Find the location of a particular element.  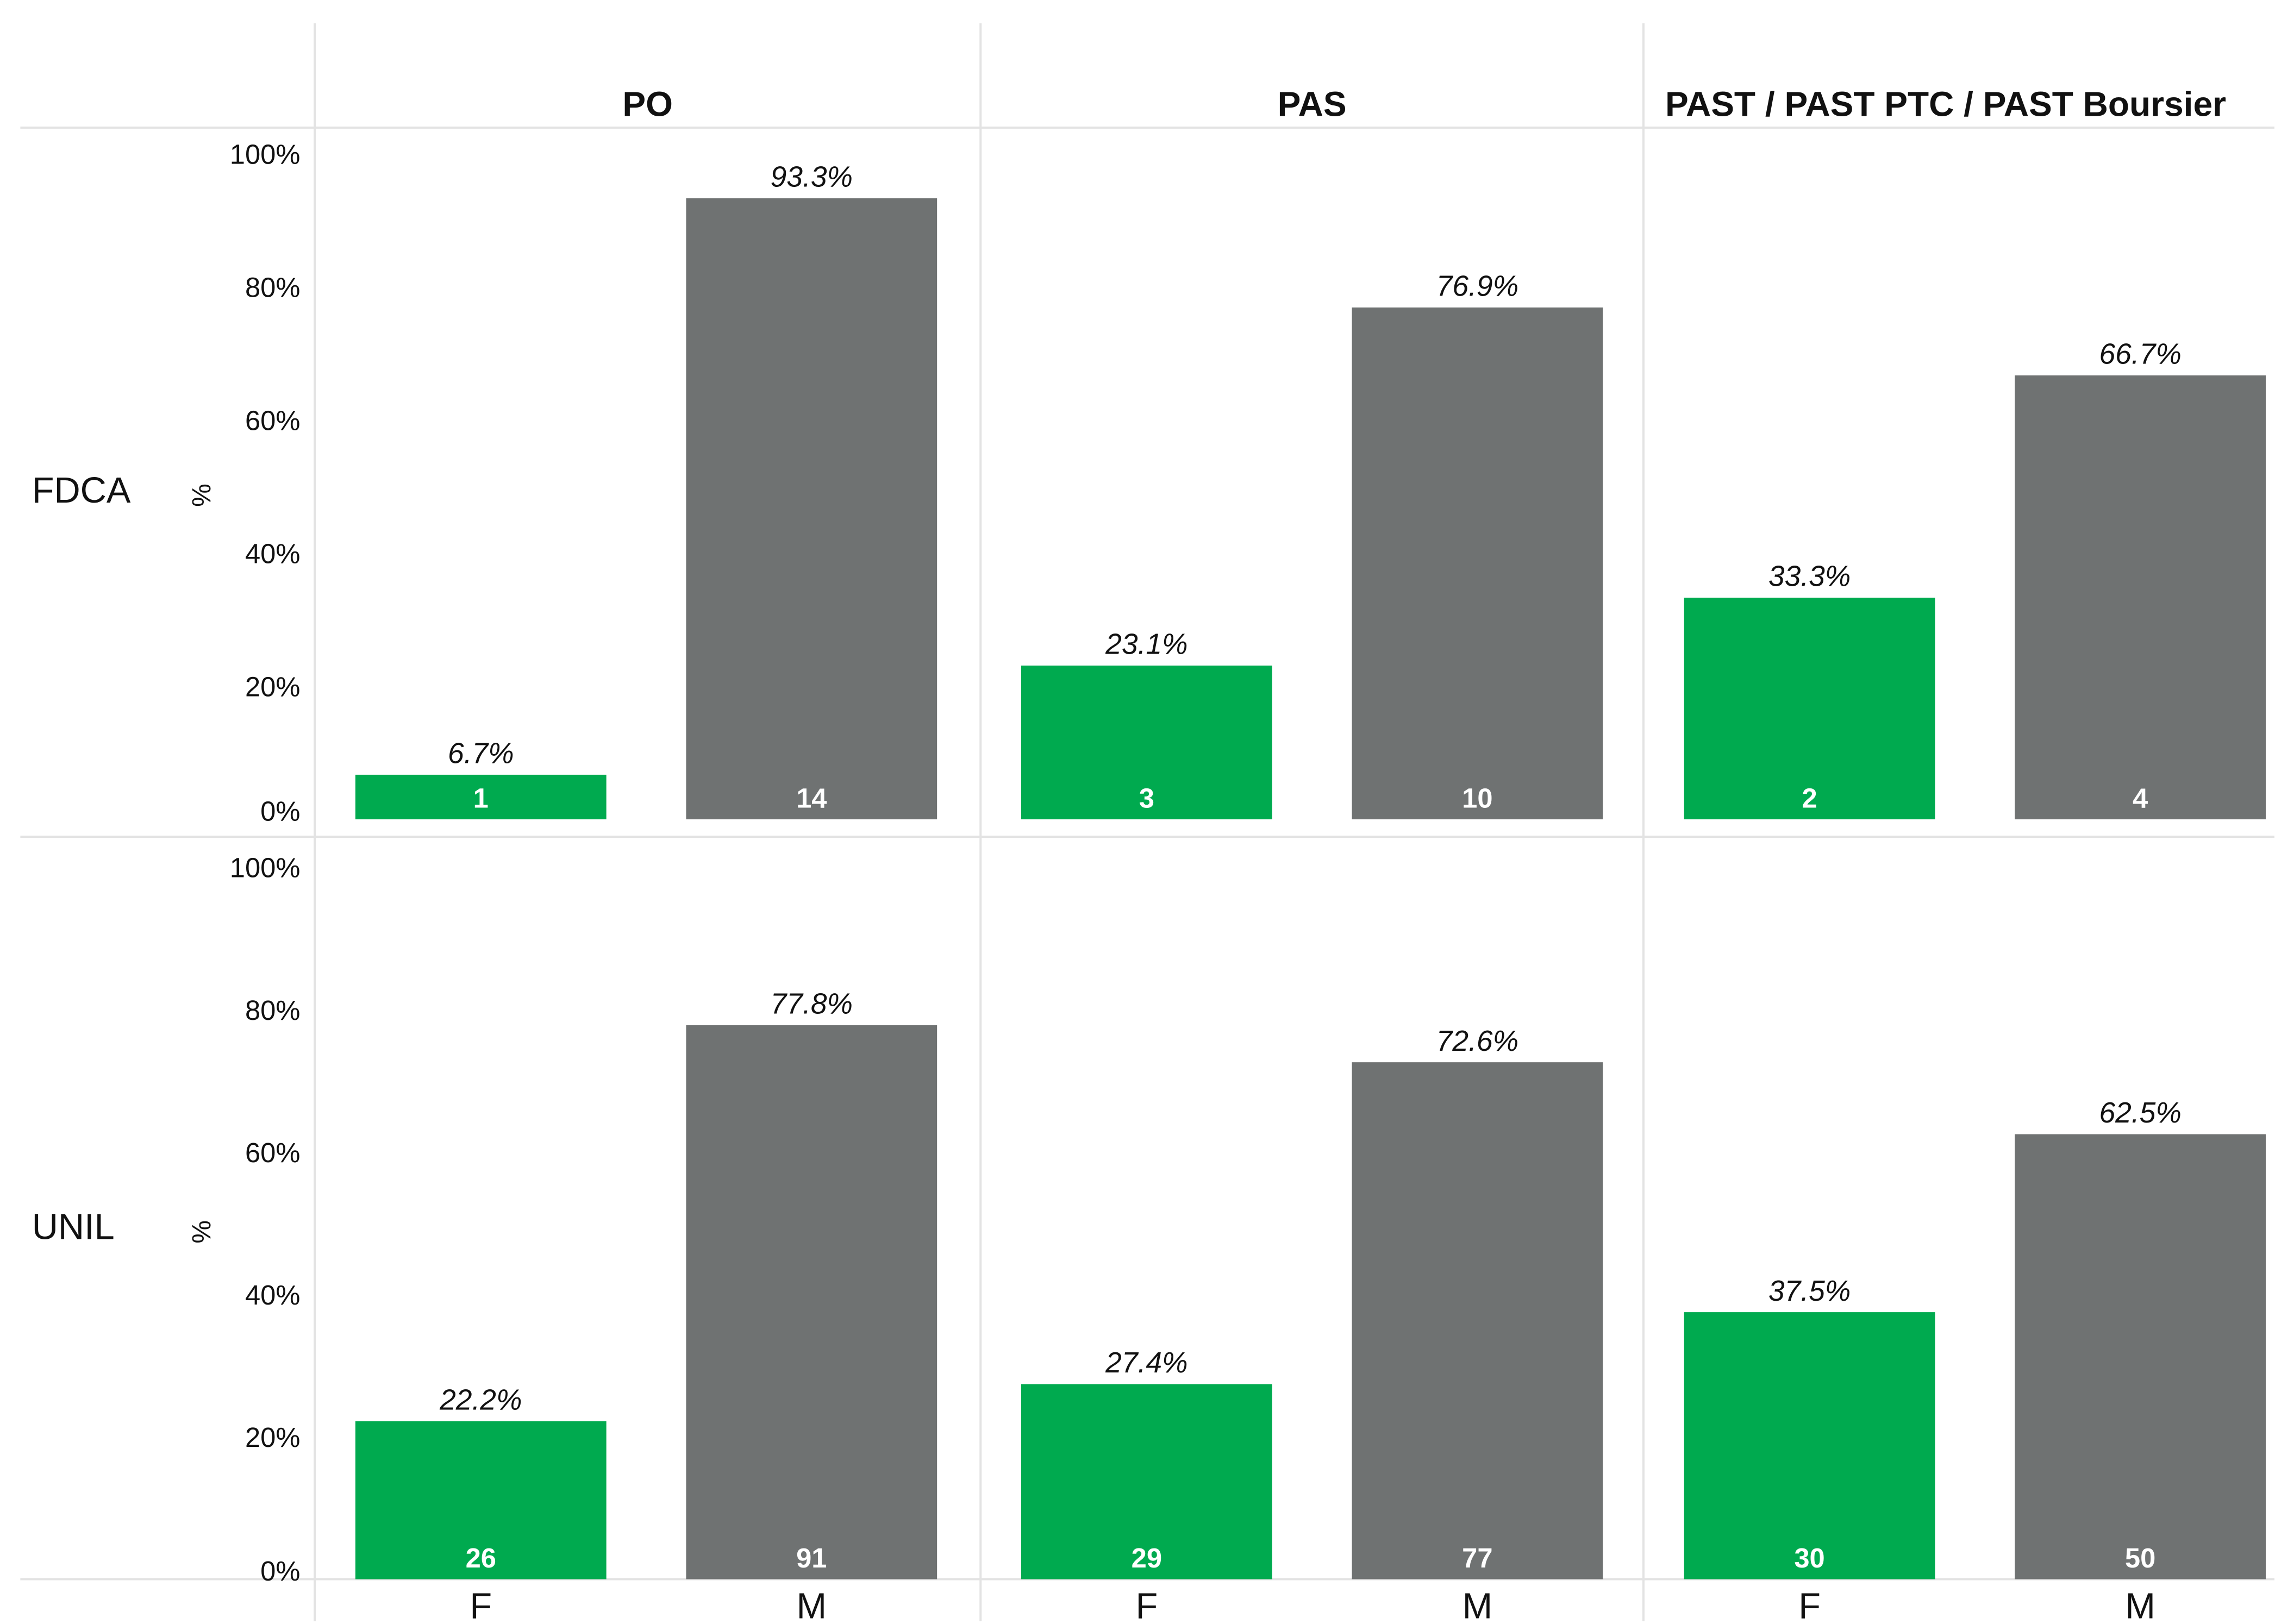

bar-value-label: 66.7% is located at coordinates (2140, 354).